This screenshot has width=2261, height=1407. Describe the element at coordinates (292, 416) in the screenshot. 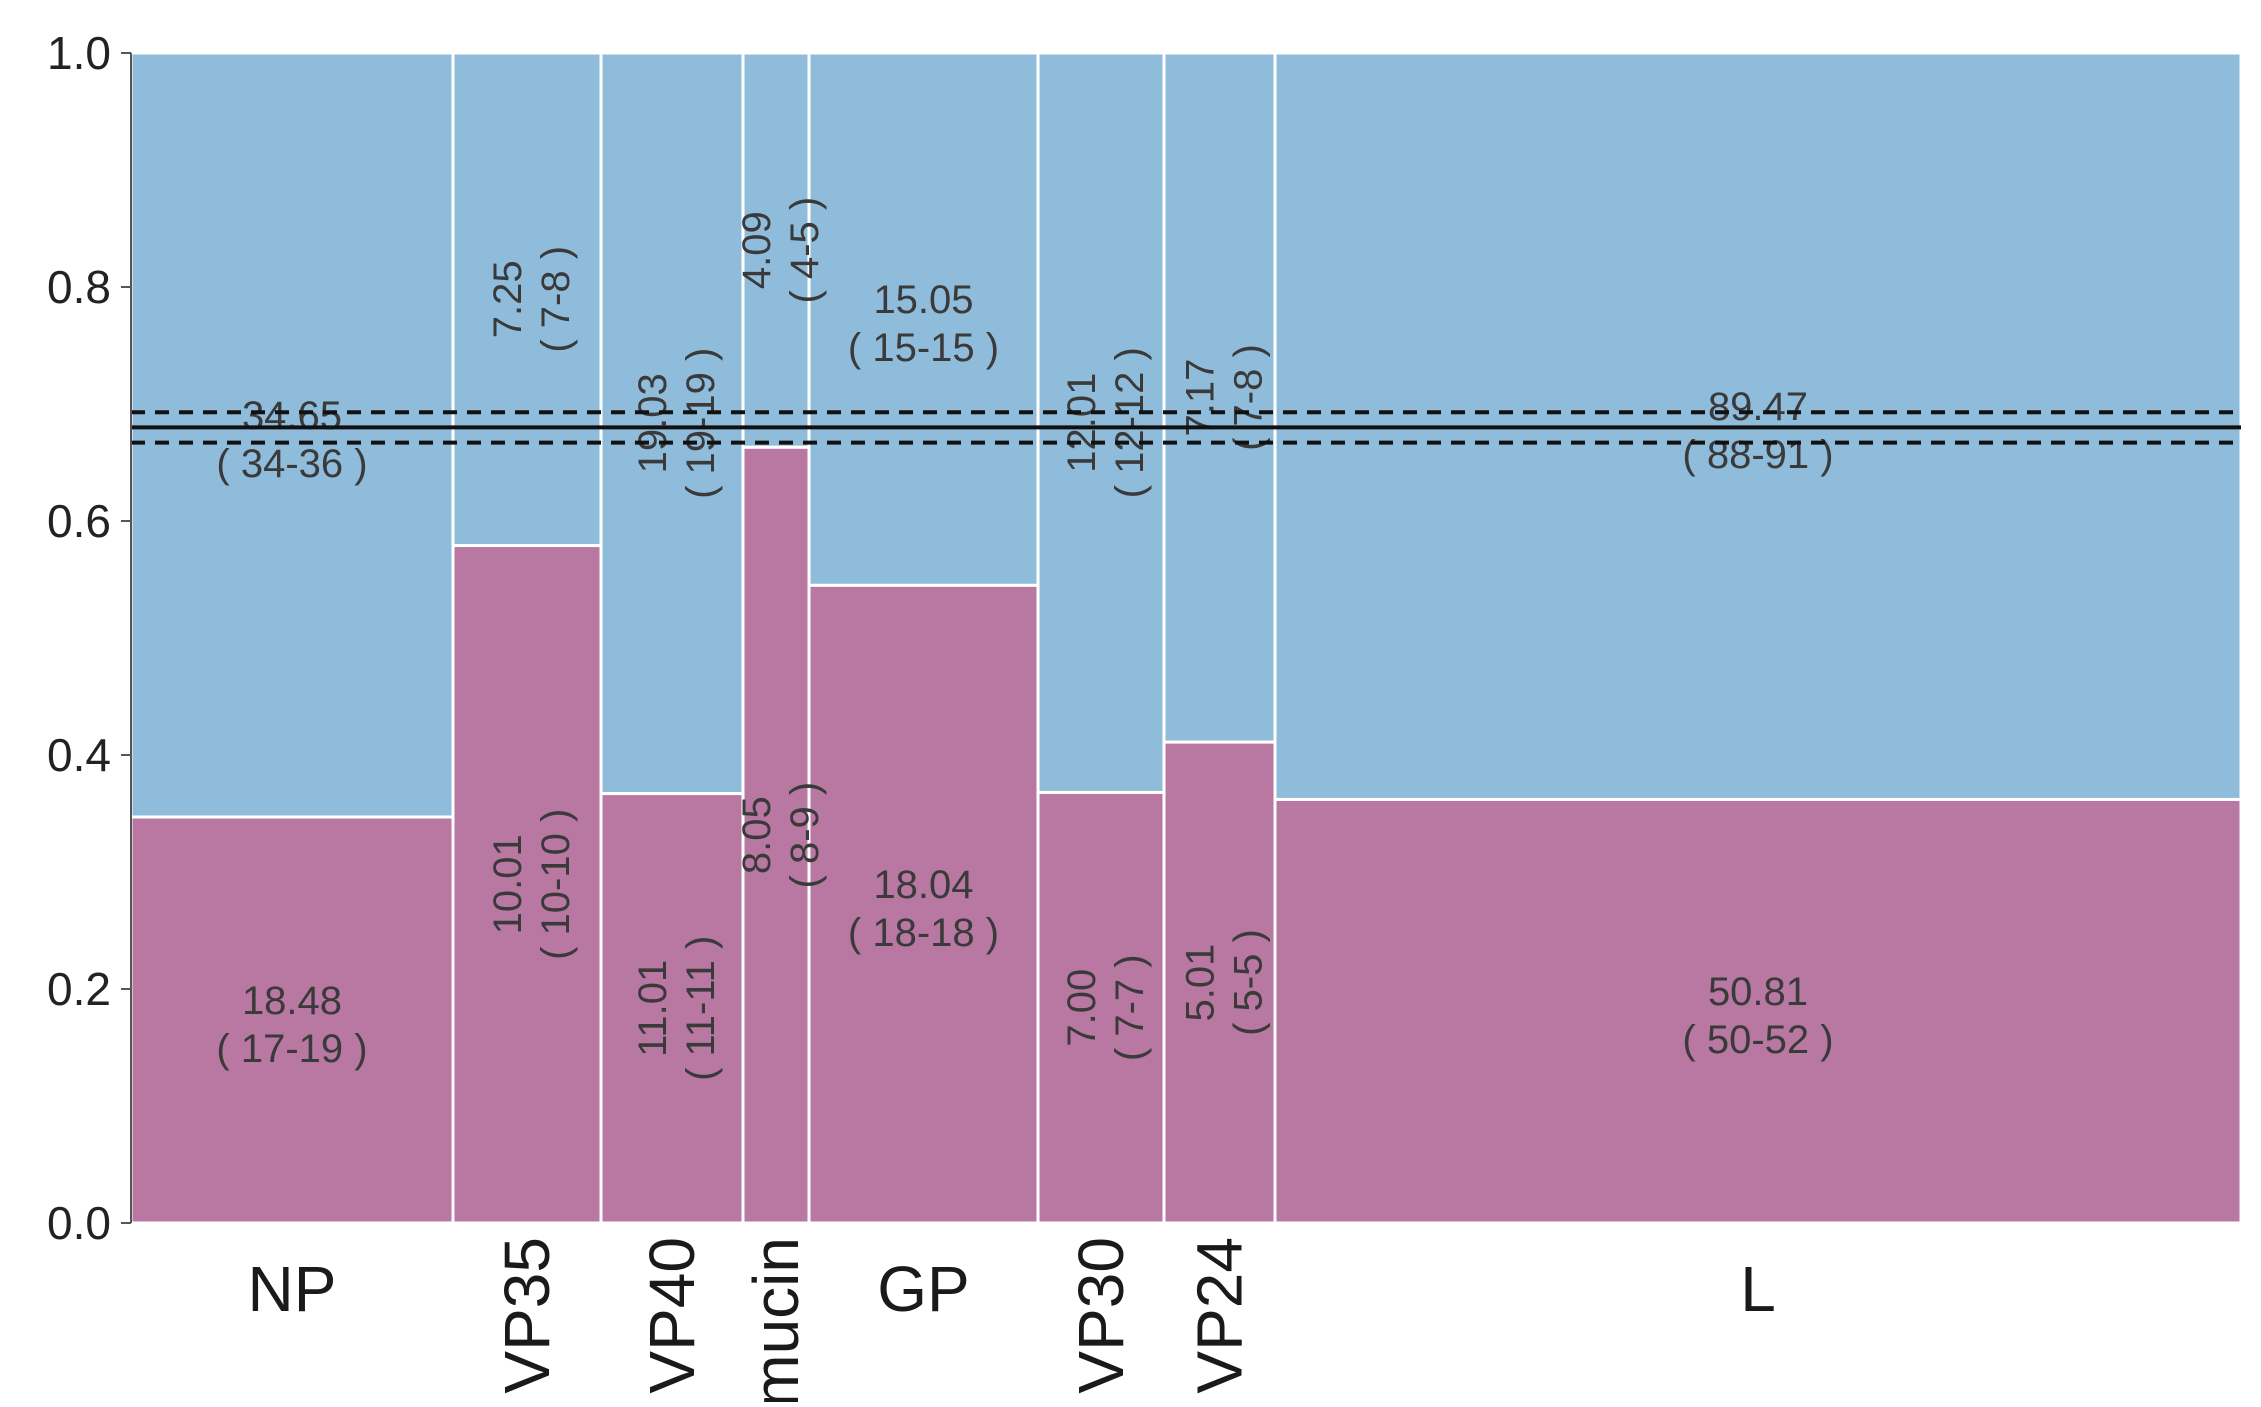

I see `cell-value-top-np: 34.65` at that location.